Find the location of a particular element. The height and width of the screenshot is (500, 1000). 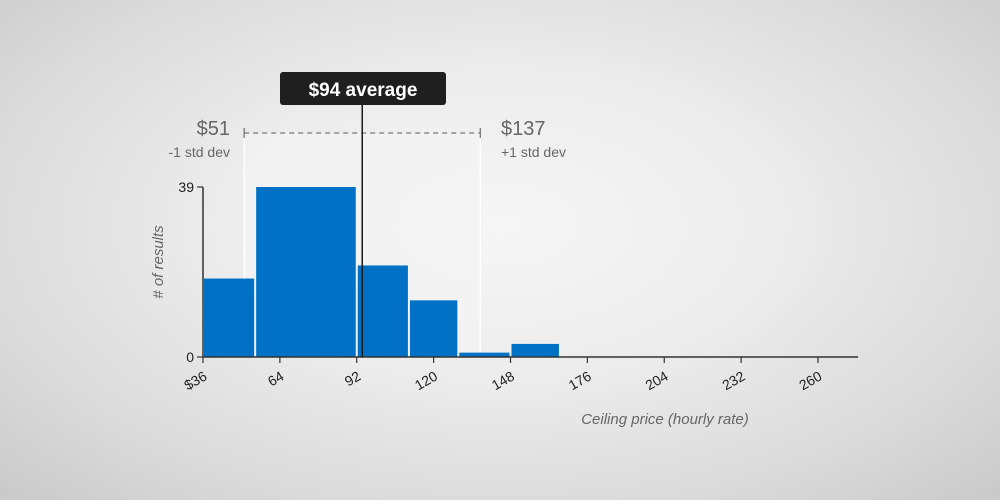

x-tick-label: 176 is located at coordinates (580, 381).